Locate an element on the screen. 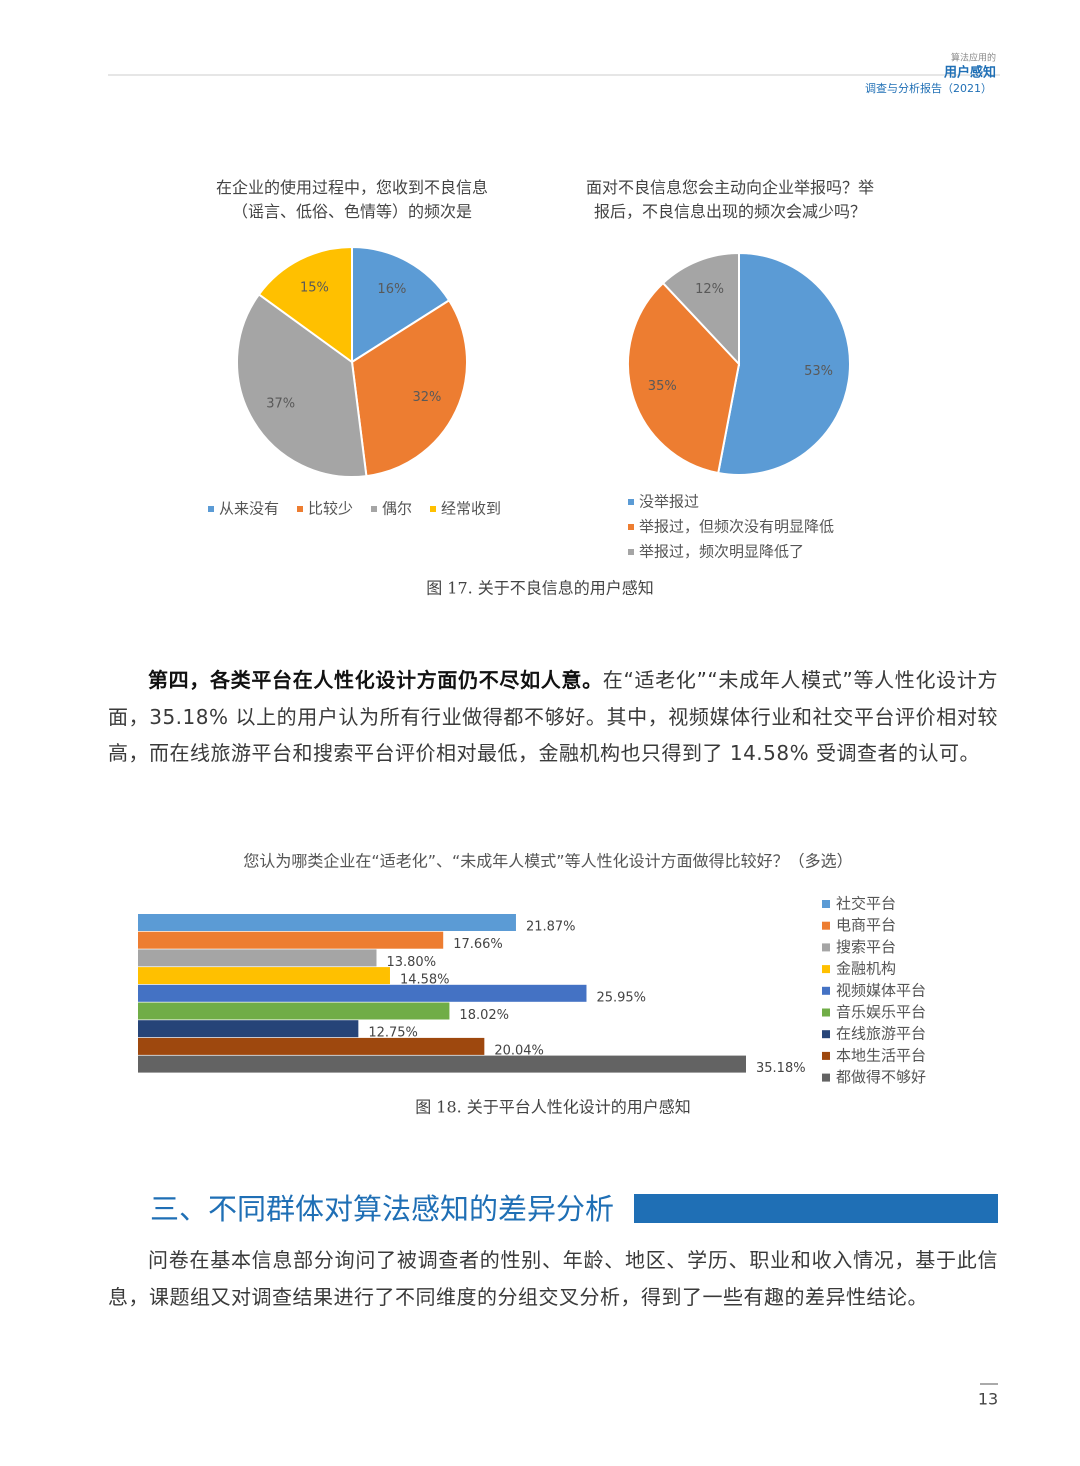 This screenshot has height=1466, width=1080. data-label: 12.75% is located at coordinates (393, 1033).